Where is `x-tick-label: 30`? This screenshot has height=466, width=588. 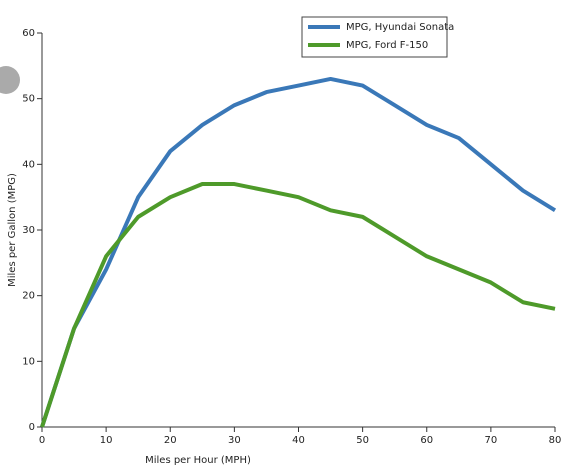
x-tick-label: 30 is located at coordinates (234, 440).